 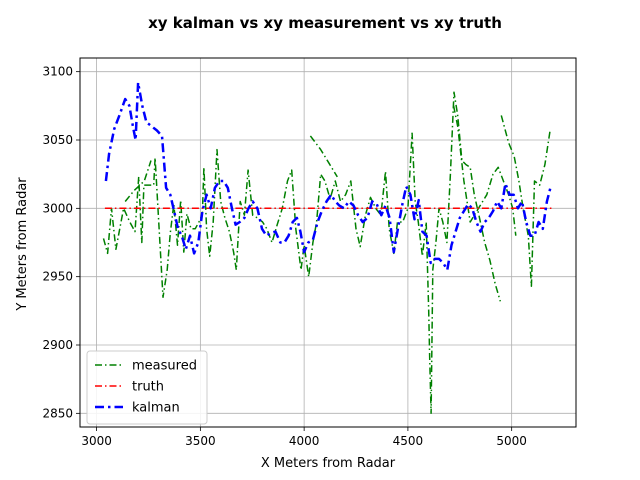 What do you see at coordinates (57, 413) in the screenshot?
I see `y-tick-label: 2850` at bounding box center [57, 413].